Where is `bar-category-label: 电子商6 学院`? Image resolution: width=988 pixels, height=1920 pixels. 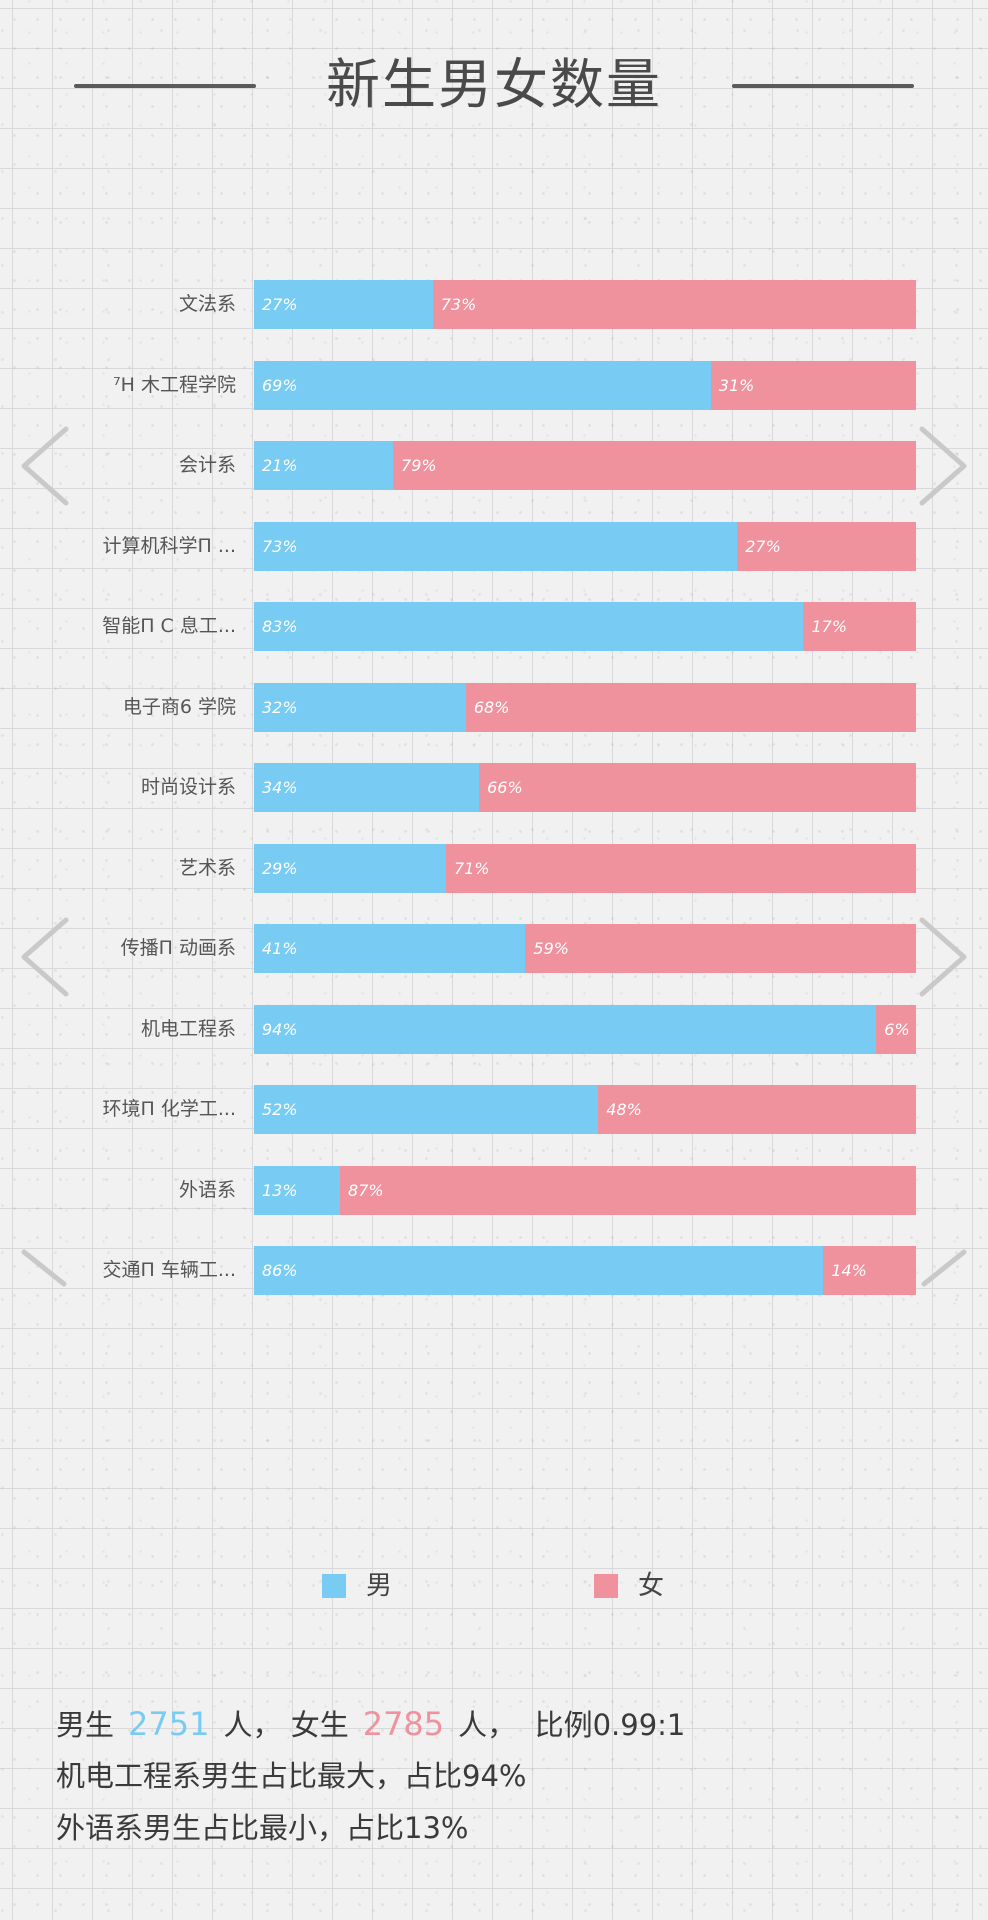 bar-category-label: 电子商6 学院 is located at coordinates (179, 707).